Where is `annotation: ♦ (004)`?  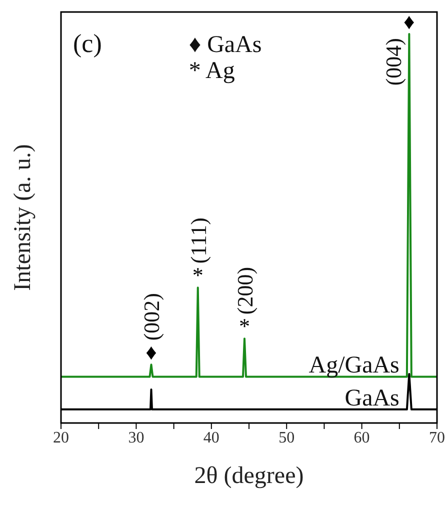 annotation: ♦ (004) is located at coordinates (398, 47).